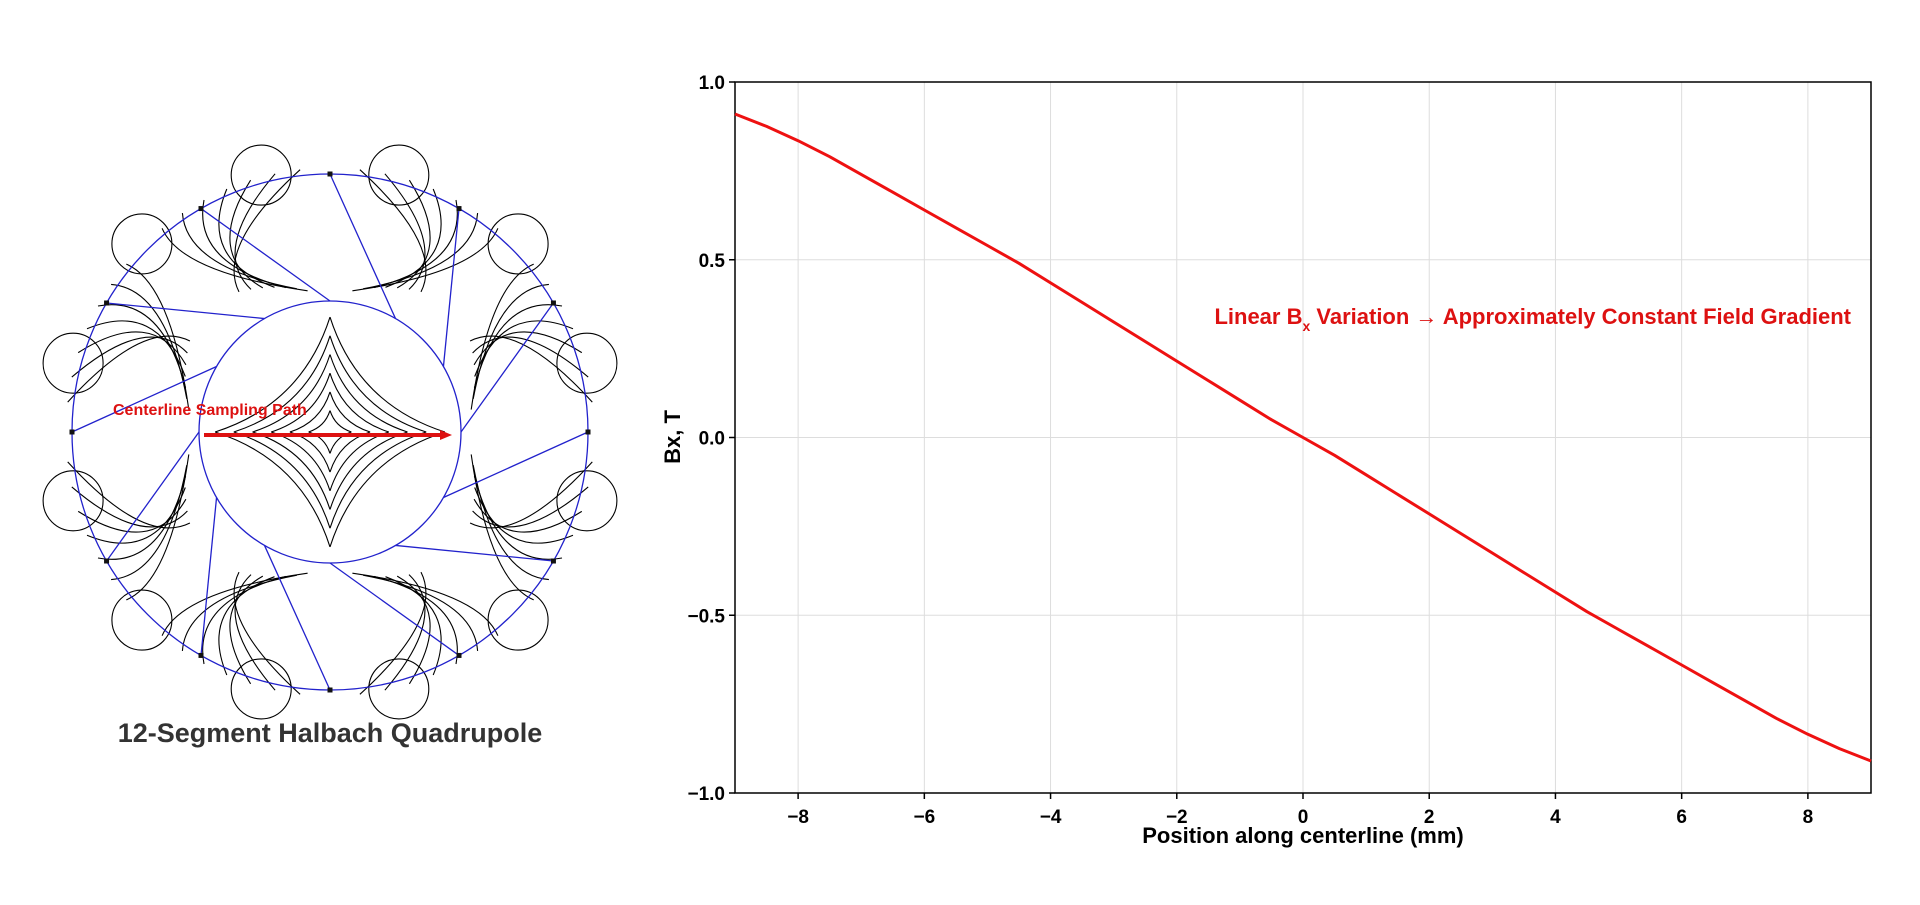 The height and width of the screenshot is (905, 1920). What do you see at coordinates (706, 616) in the screenshot?
I see `y-tick-label: −0.5` at bounding box center [706, 616].